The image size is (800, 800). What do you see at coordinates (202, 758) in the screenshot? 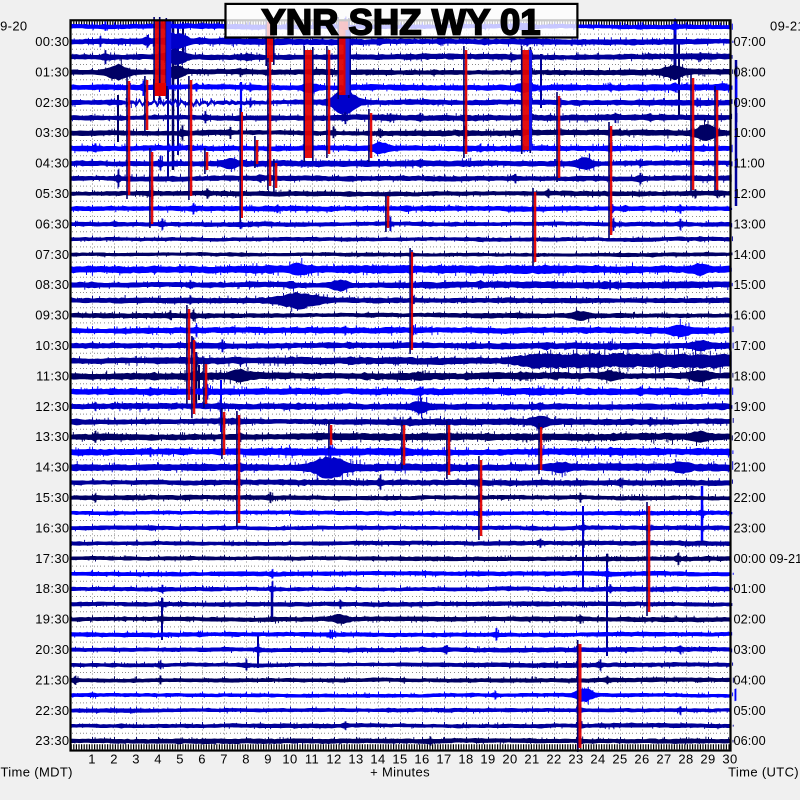
I see `svg-text: 6` at bounding box center [202, 758].